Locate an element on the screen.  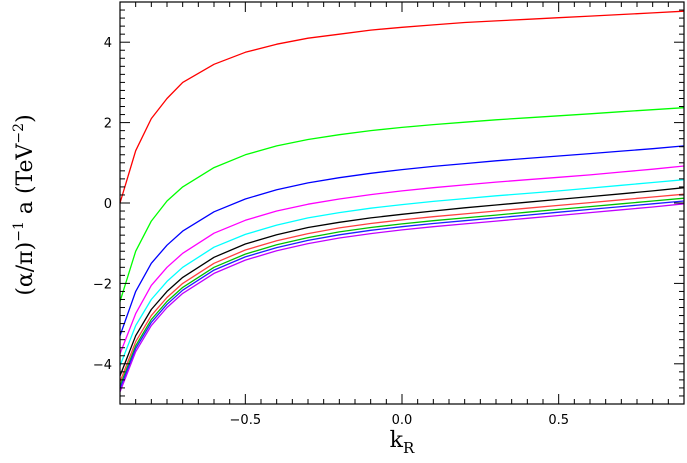
x-axis-label-main: k is located at coordinates (397, 440).